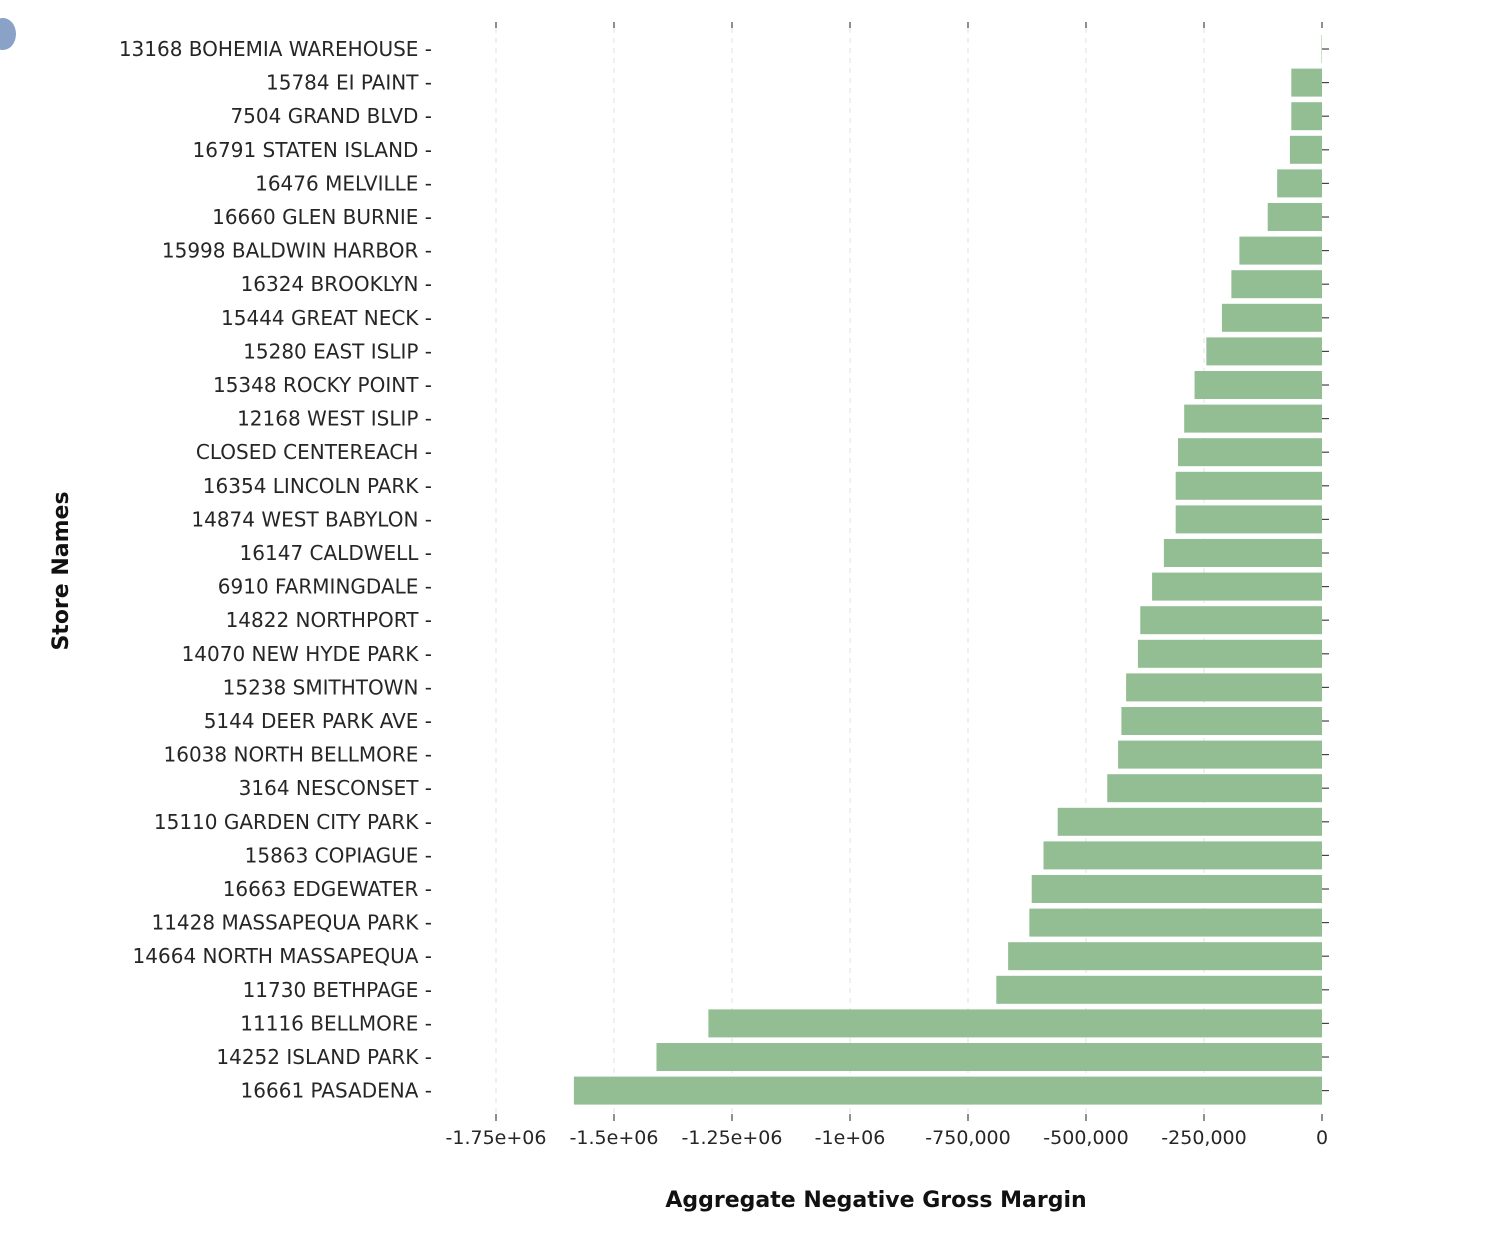 This screenshot has width=1496, height=1246. Describe the element at coordinates (967, 1138) in the screenshot. I see `x-tick-label: -750,000` at that location.